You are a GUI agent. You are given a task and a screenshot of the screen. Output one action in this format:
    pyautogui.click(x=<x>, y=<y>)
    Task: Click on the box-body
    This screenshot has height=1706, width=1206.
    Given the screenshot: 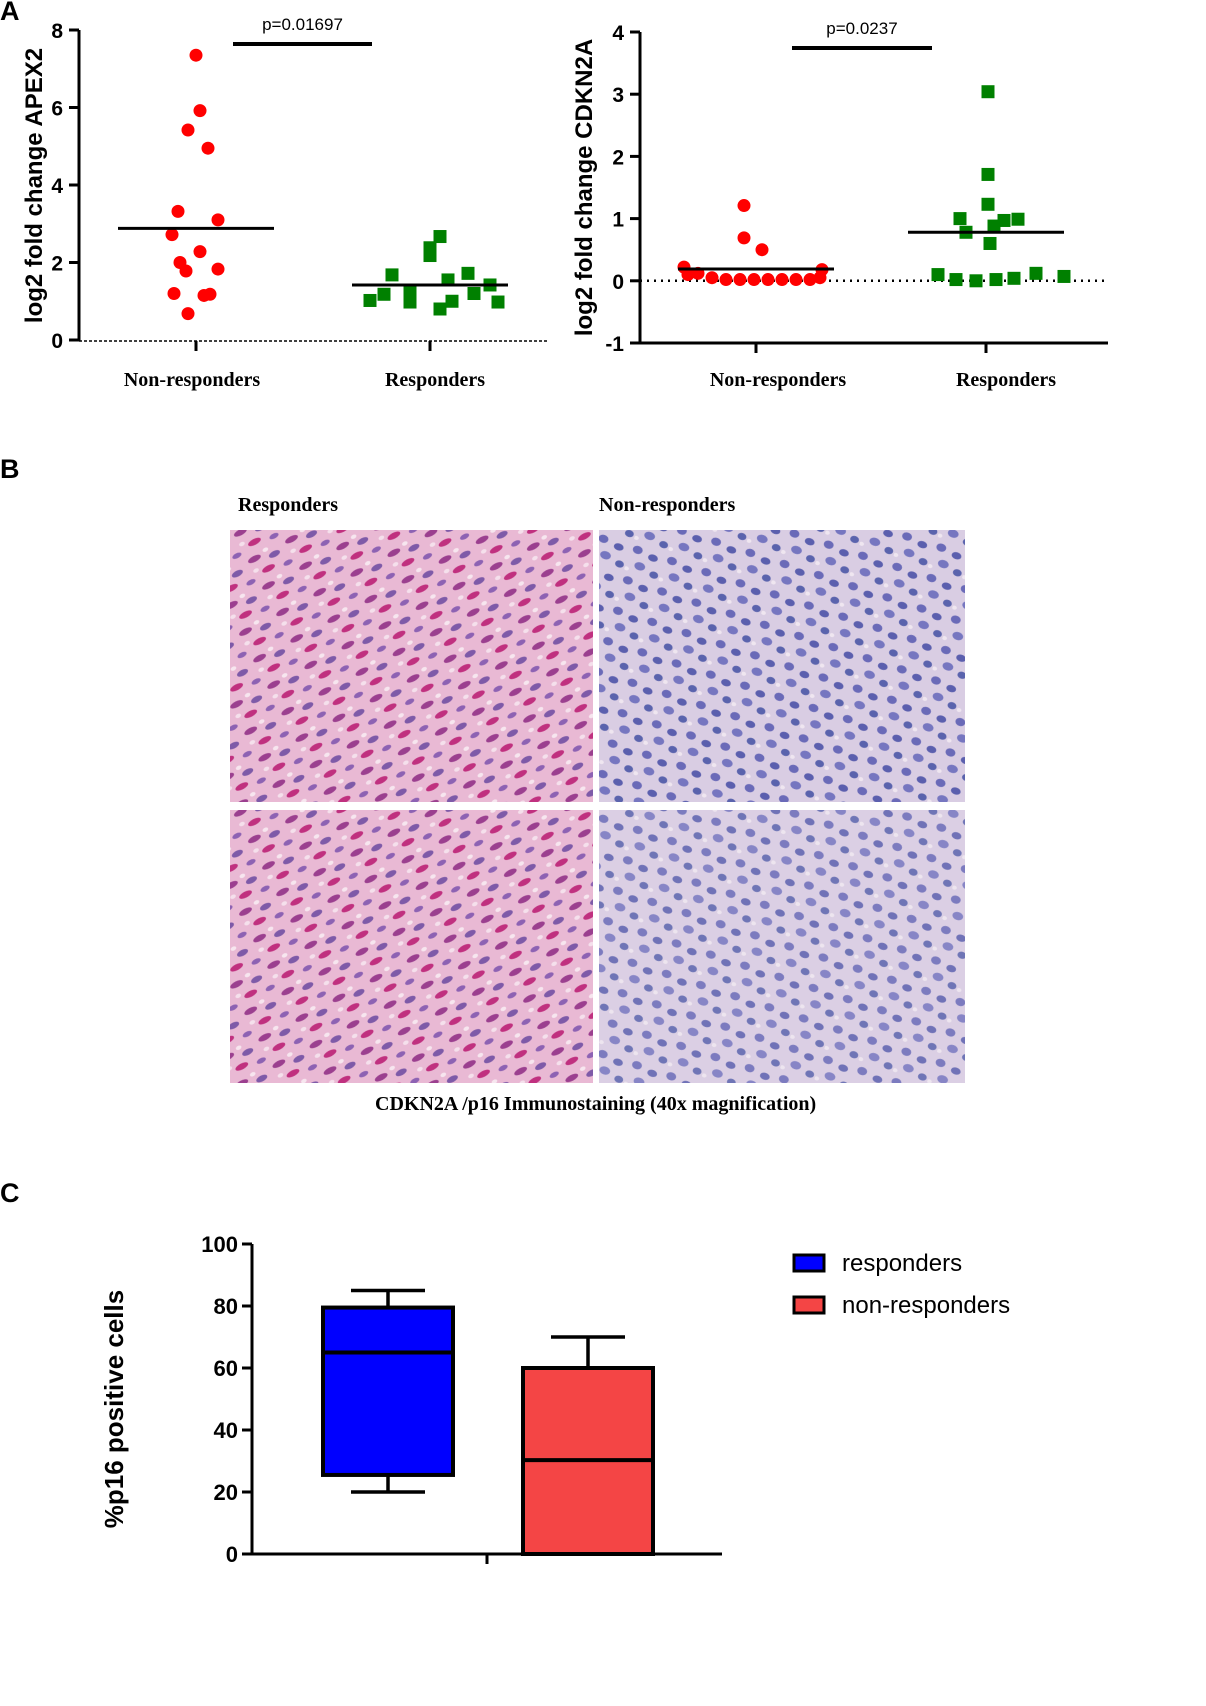 What is the action you would take?
    pyautogui.click(x=388, y=1391)
    